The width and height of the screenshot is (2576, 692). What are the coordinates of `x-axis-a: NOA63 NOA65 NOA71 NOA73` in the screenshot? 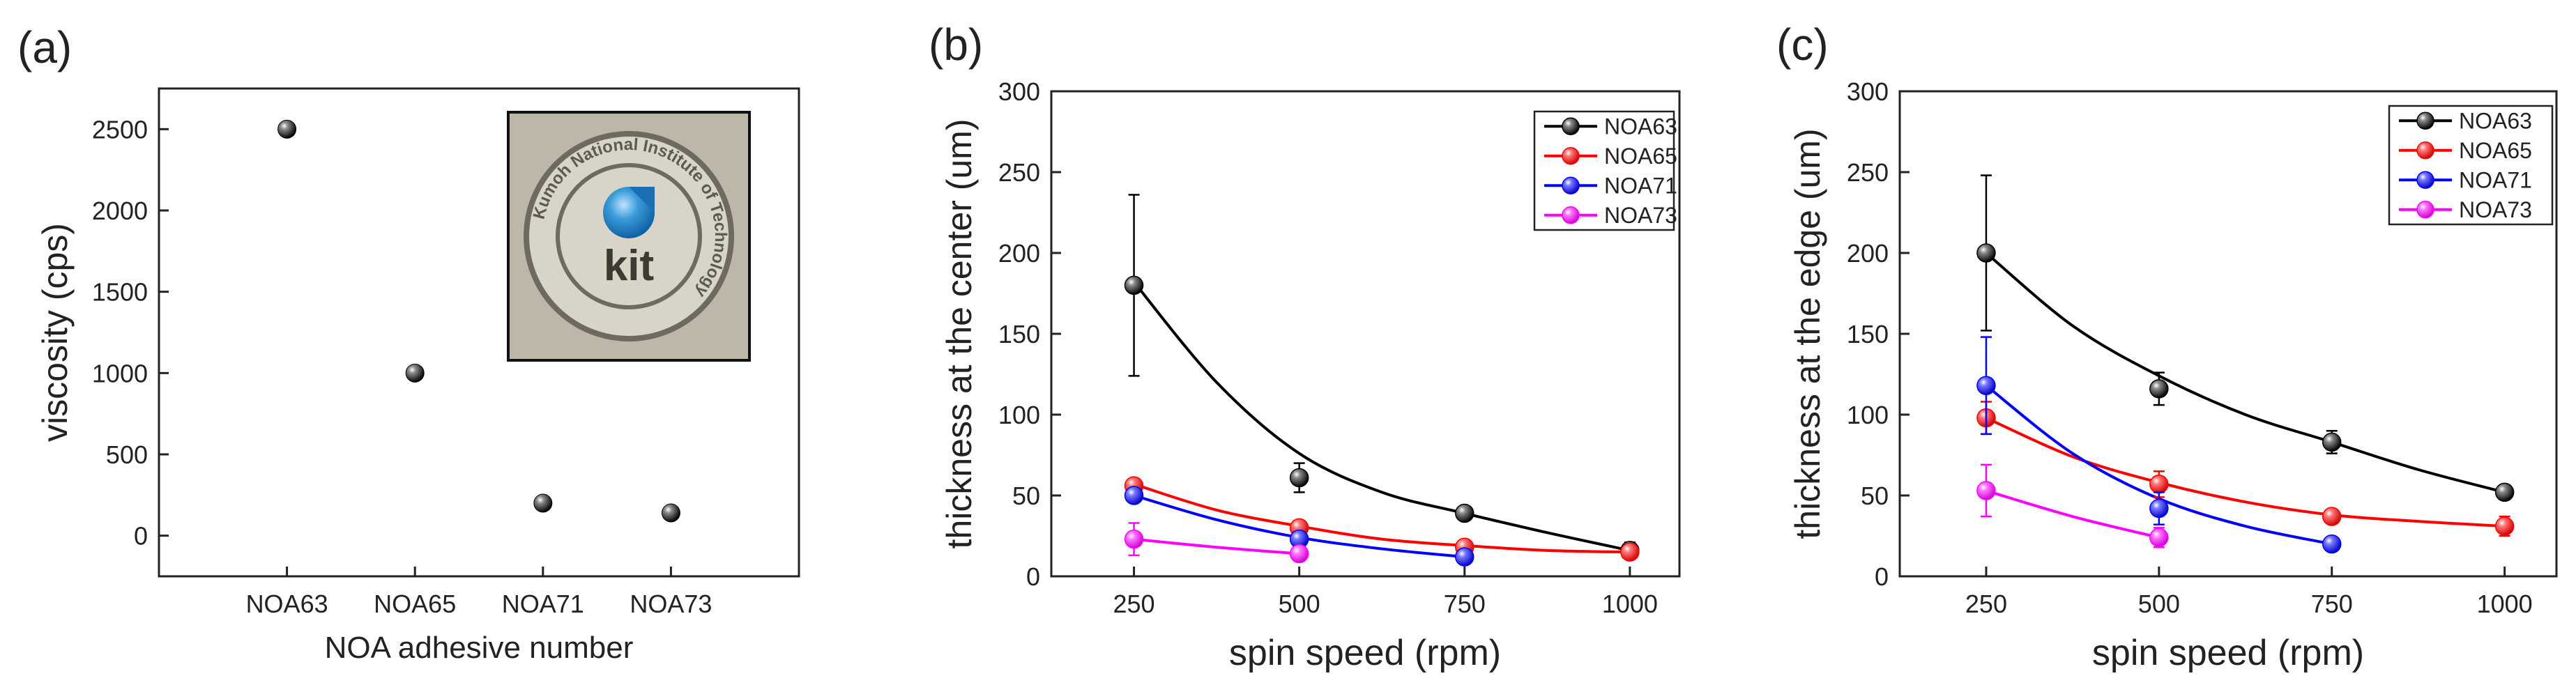 It's located at (479, 592).